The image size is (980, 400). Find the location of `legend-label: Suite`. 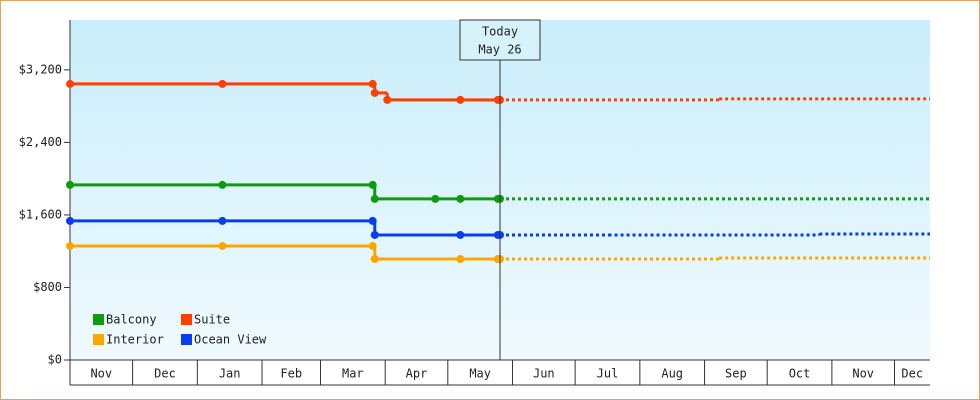

legend-label: Suite is located at coordinates (212, 320).